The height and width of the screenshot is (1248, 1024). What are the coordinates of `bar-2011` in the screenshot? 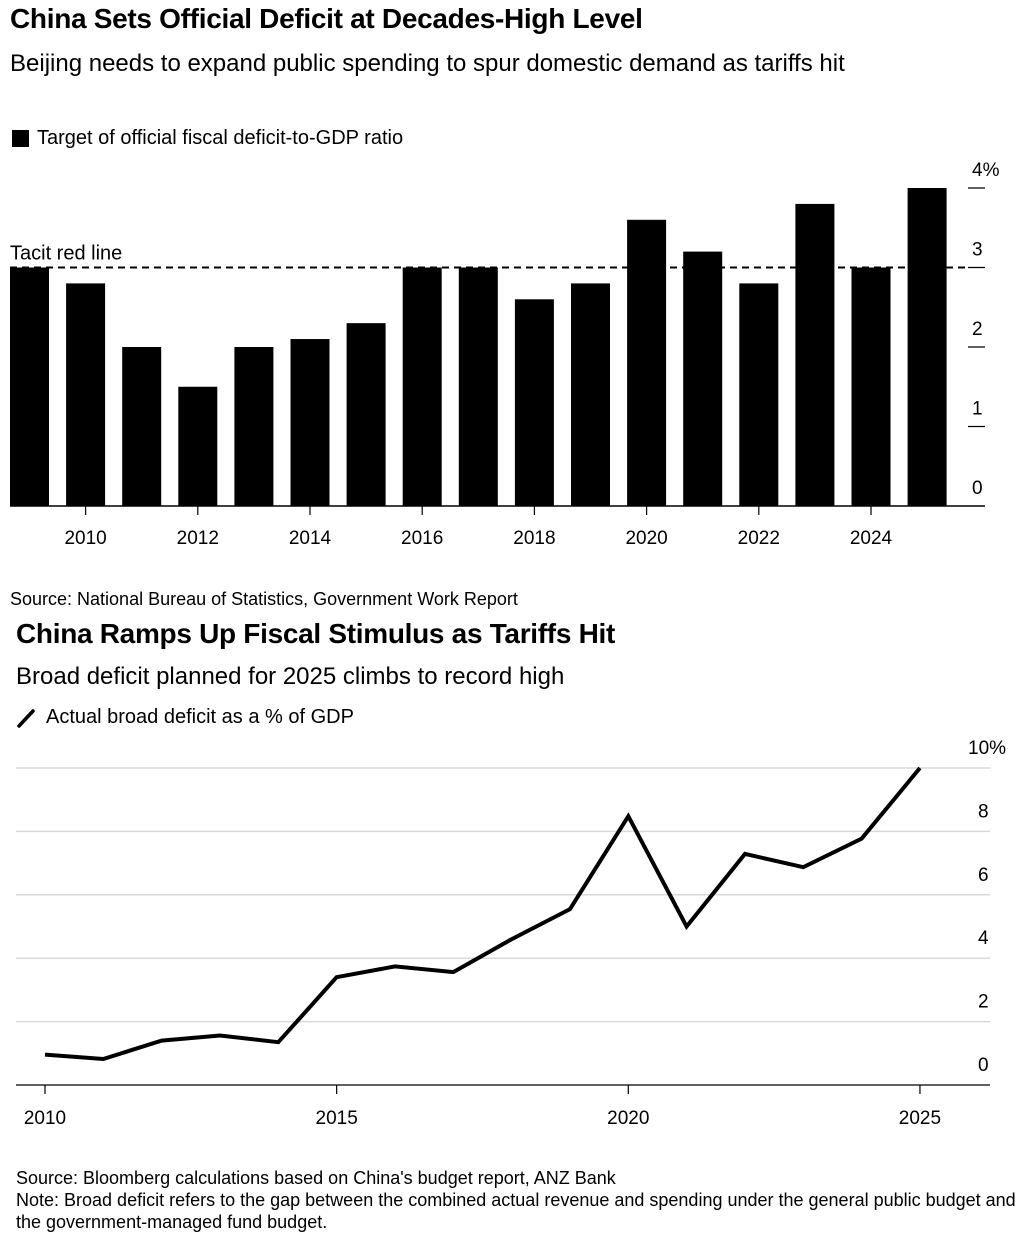 It's located at (142, 426).